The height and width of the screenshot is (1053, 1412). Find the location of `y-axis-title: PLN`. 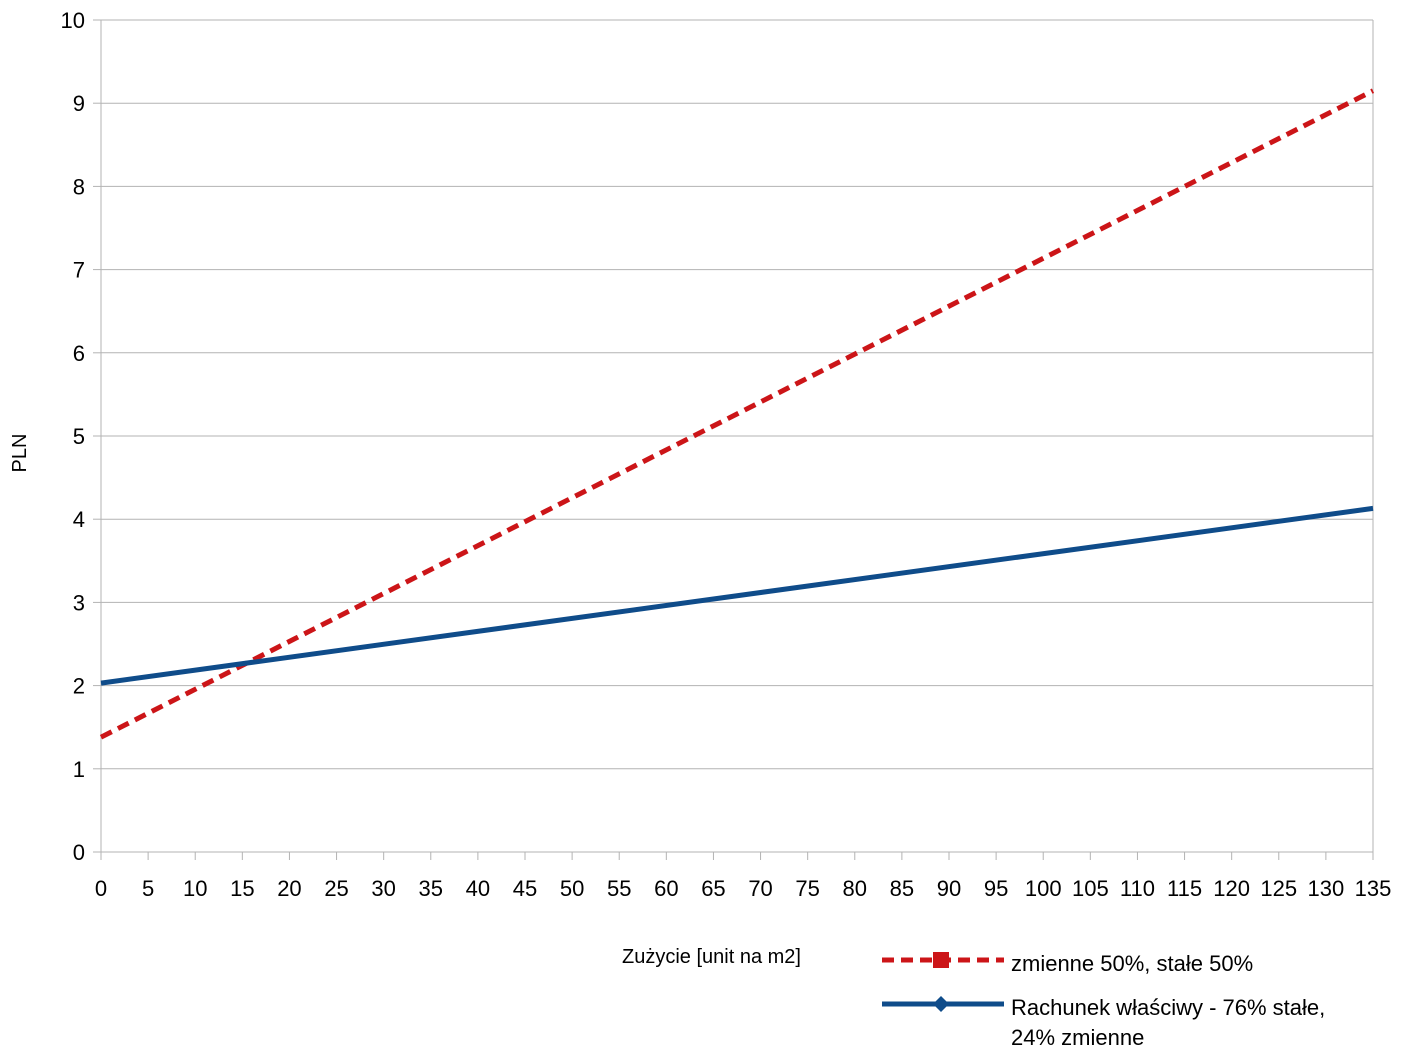

y-axis-title: PLN is located at coordinates (20, 453).